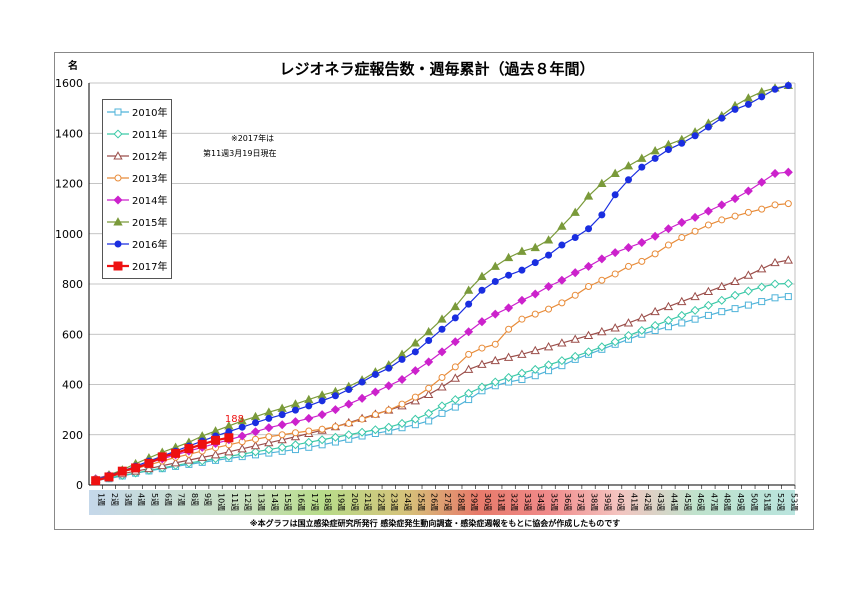  Describe the element at coordinates (620, 502) in the screenshot. I see `x-tick-label: 40週` at that location.